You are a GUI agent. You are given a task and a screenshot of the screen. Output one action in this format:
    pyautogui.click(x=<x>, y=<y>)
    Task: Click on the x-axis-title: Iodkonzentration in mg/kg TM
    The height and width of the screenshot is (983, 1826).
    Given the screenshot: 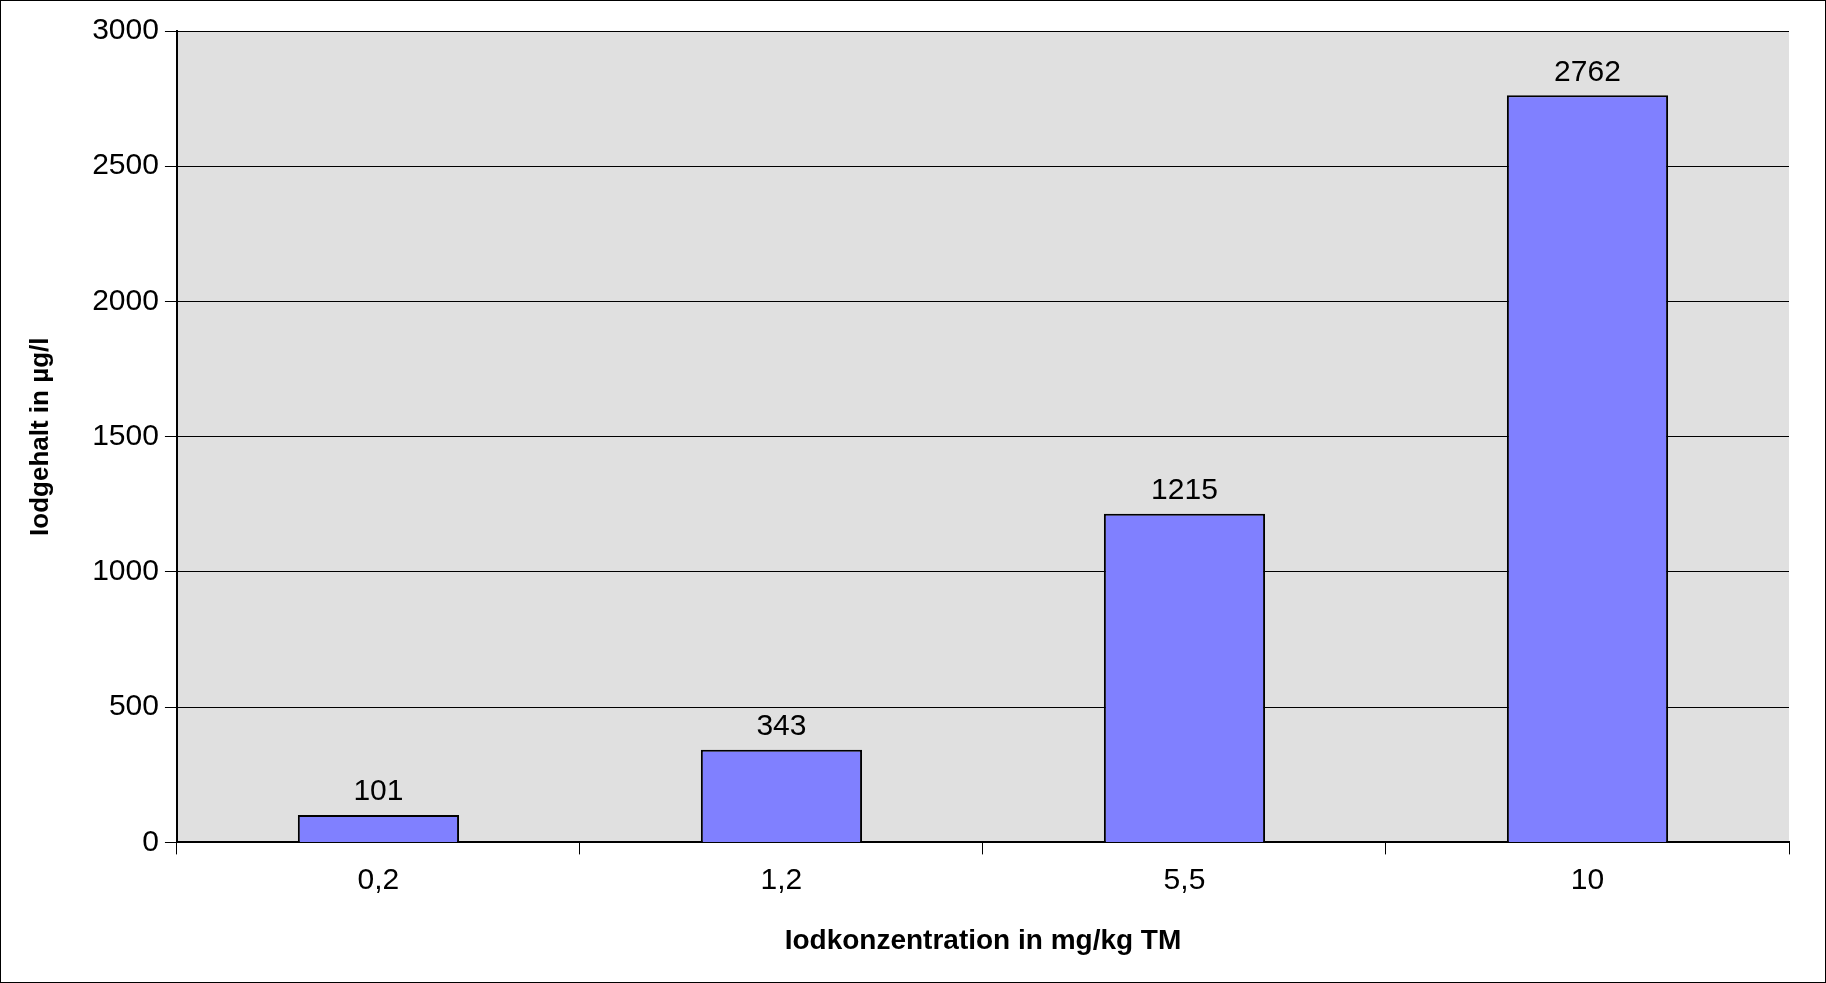 What is the action you would take?
    pyautogui.click(x=983, y=939)
    